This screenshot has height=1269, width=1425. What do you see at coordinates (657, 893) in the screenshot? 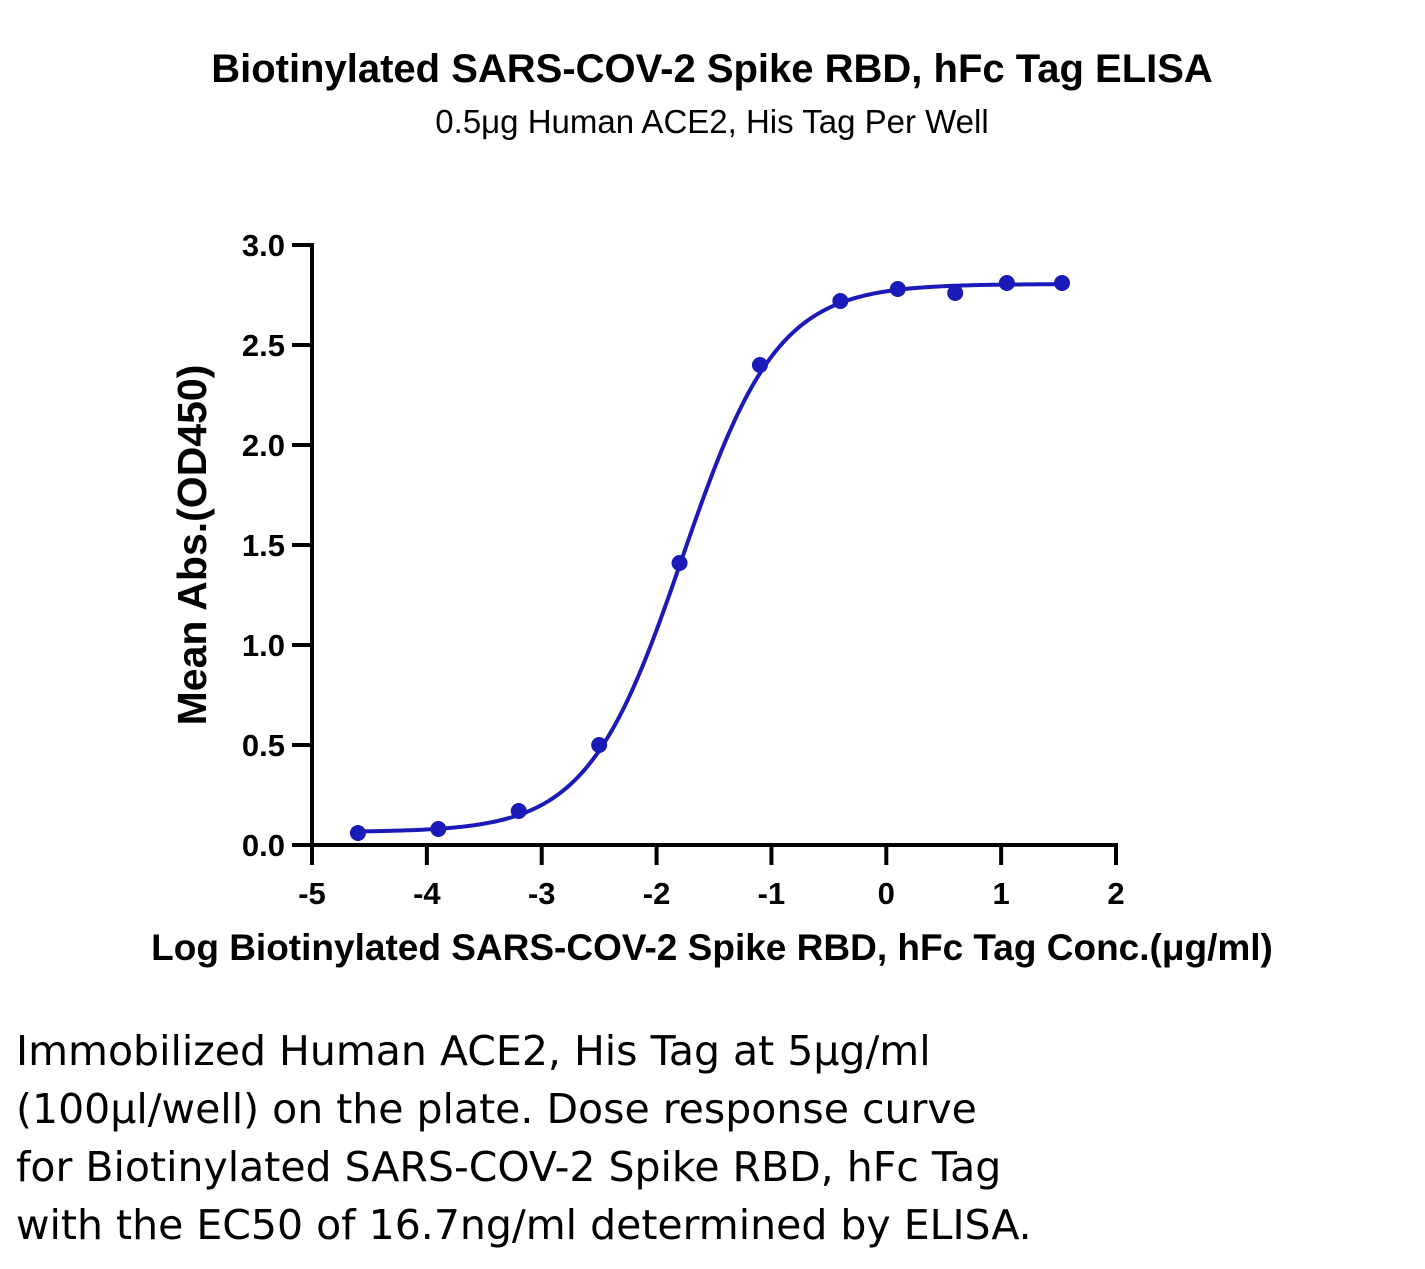
I see `x-tick-label: -2` at bounding box center [657, 893].